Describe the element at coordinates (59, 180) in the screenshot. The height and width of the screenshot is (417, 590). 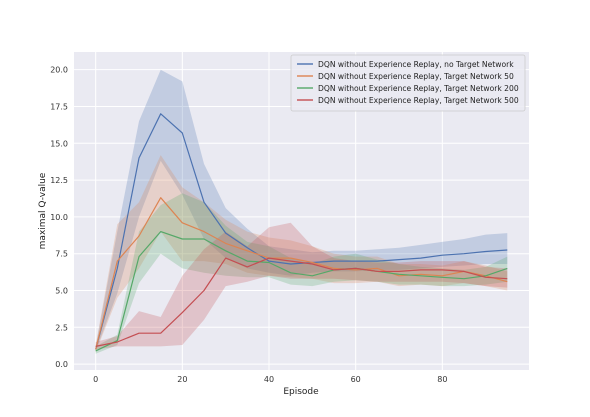
I see `y-tick-label: 12.5` at that location.